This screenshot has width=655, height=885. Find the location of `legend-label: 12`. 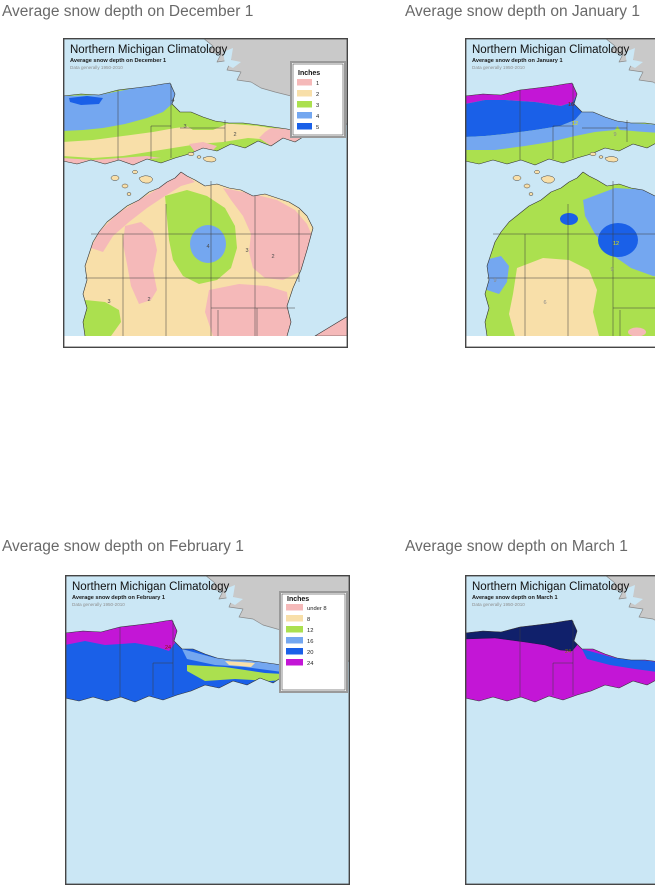

legend-label: 12 is located at coordinates (310, 631).